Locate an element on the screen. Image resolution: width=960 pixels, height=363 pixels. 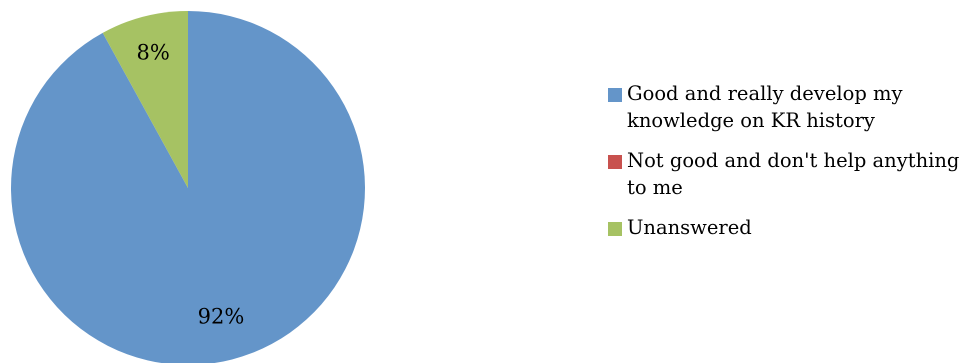
legend-swatch-not-good is located at coordinates (615, 162).